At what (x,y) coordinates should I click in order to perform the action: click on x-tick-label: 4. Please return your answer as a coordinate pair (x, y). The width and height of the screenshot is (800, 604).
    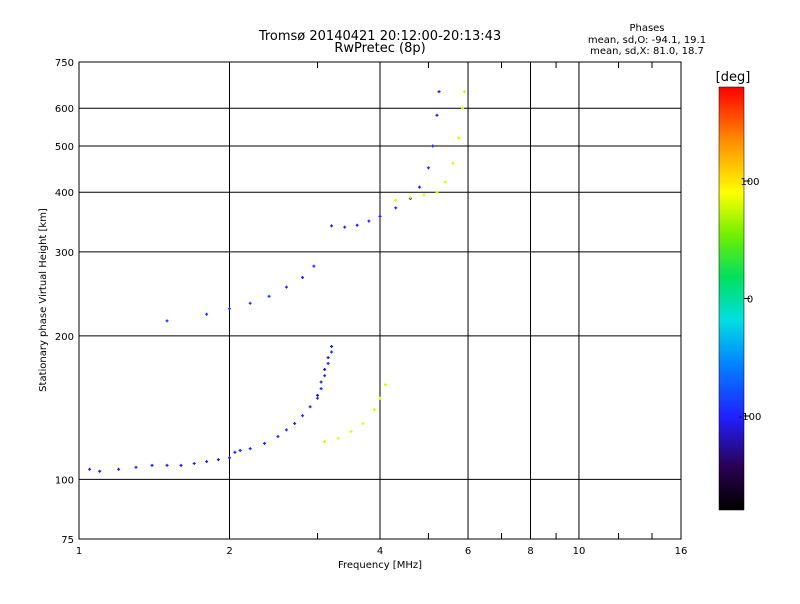
    Looking at the image, I should click on (380, 551).